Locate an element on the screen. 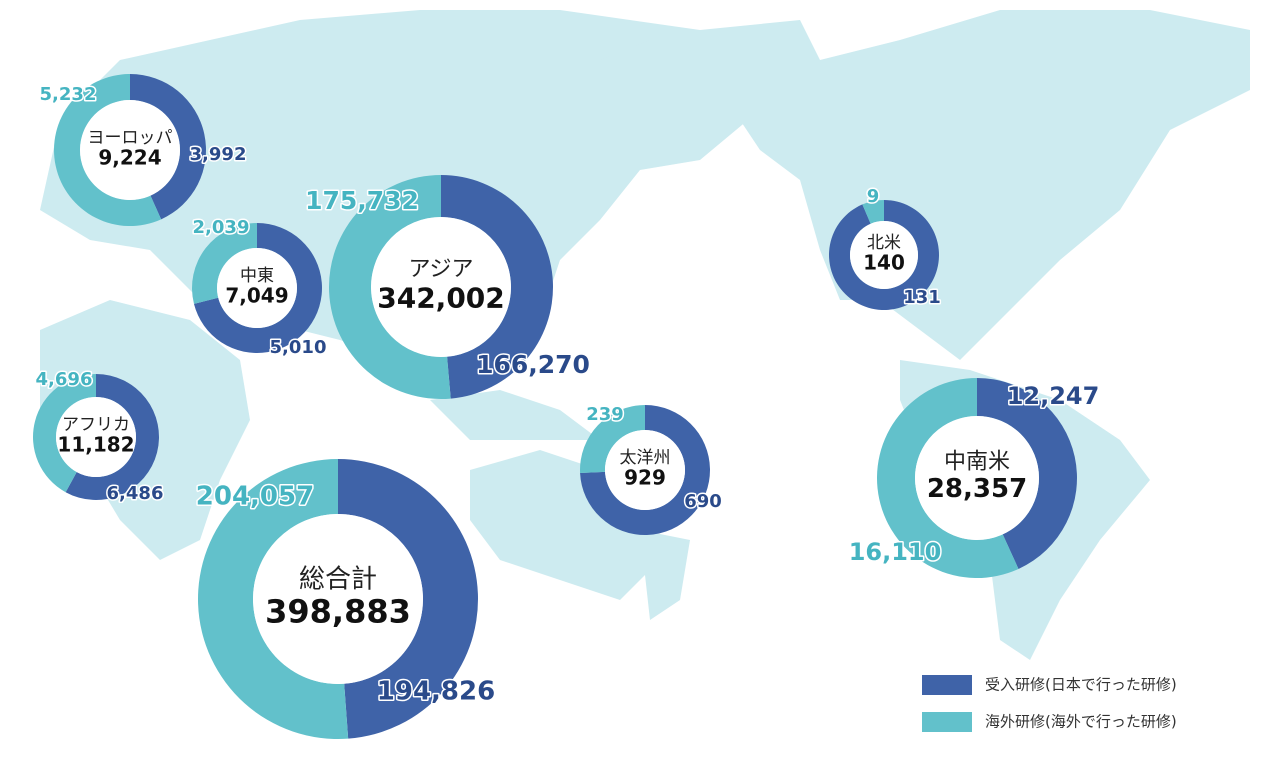  region-total: 28,357 is located at coordinates (977, 489).